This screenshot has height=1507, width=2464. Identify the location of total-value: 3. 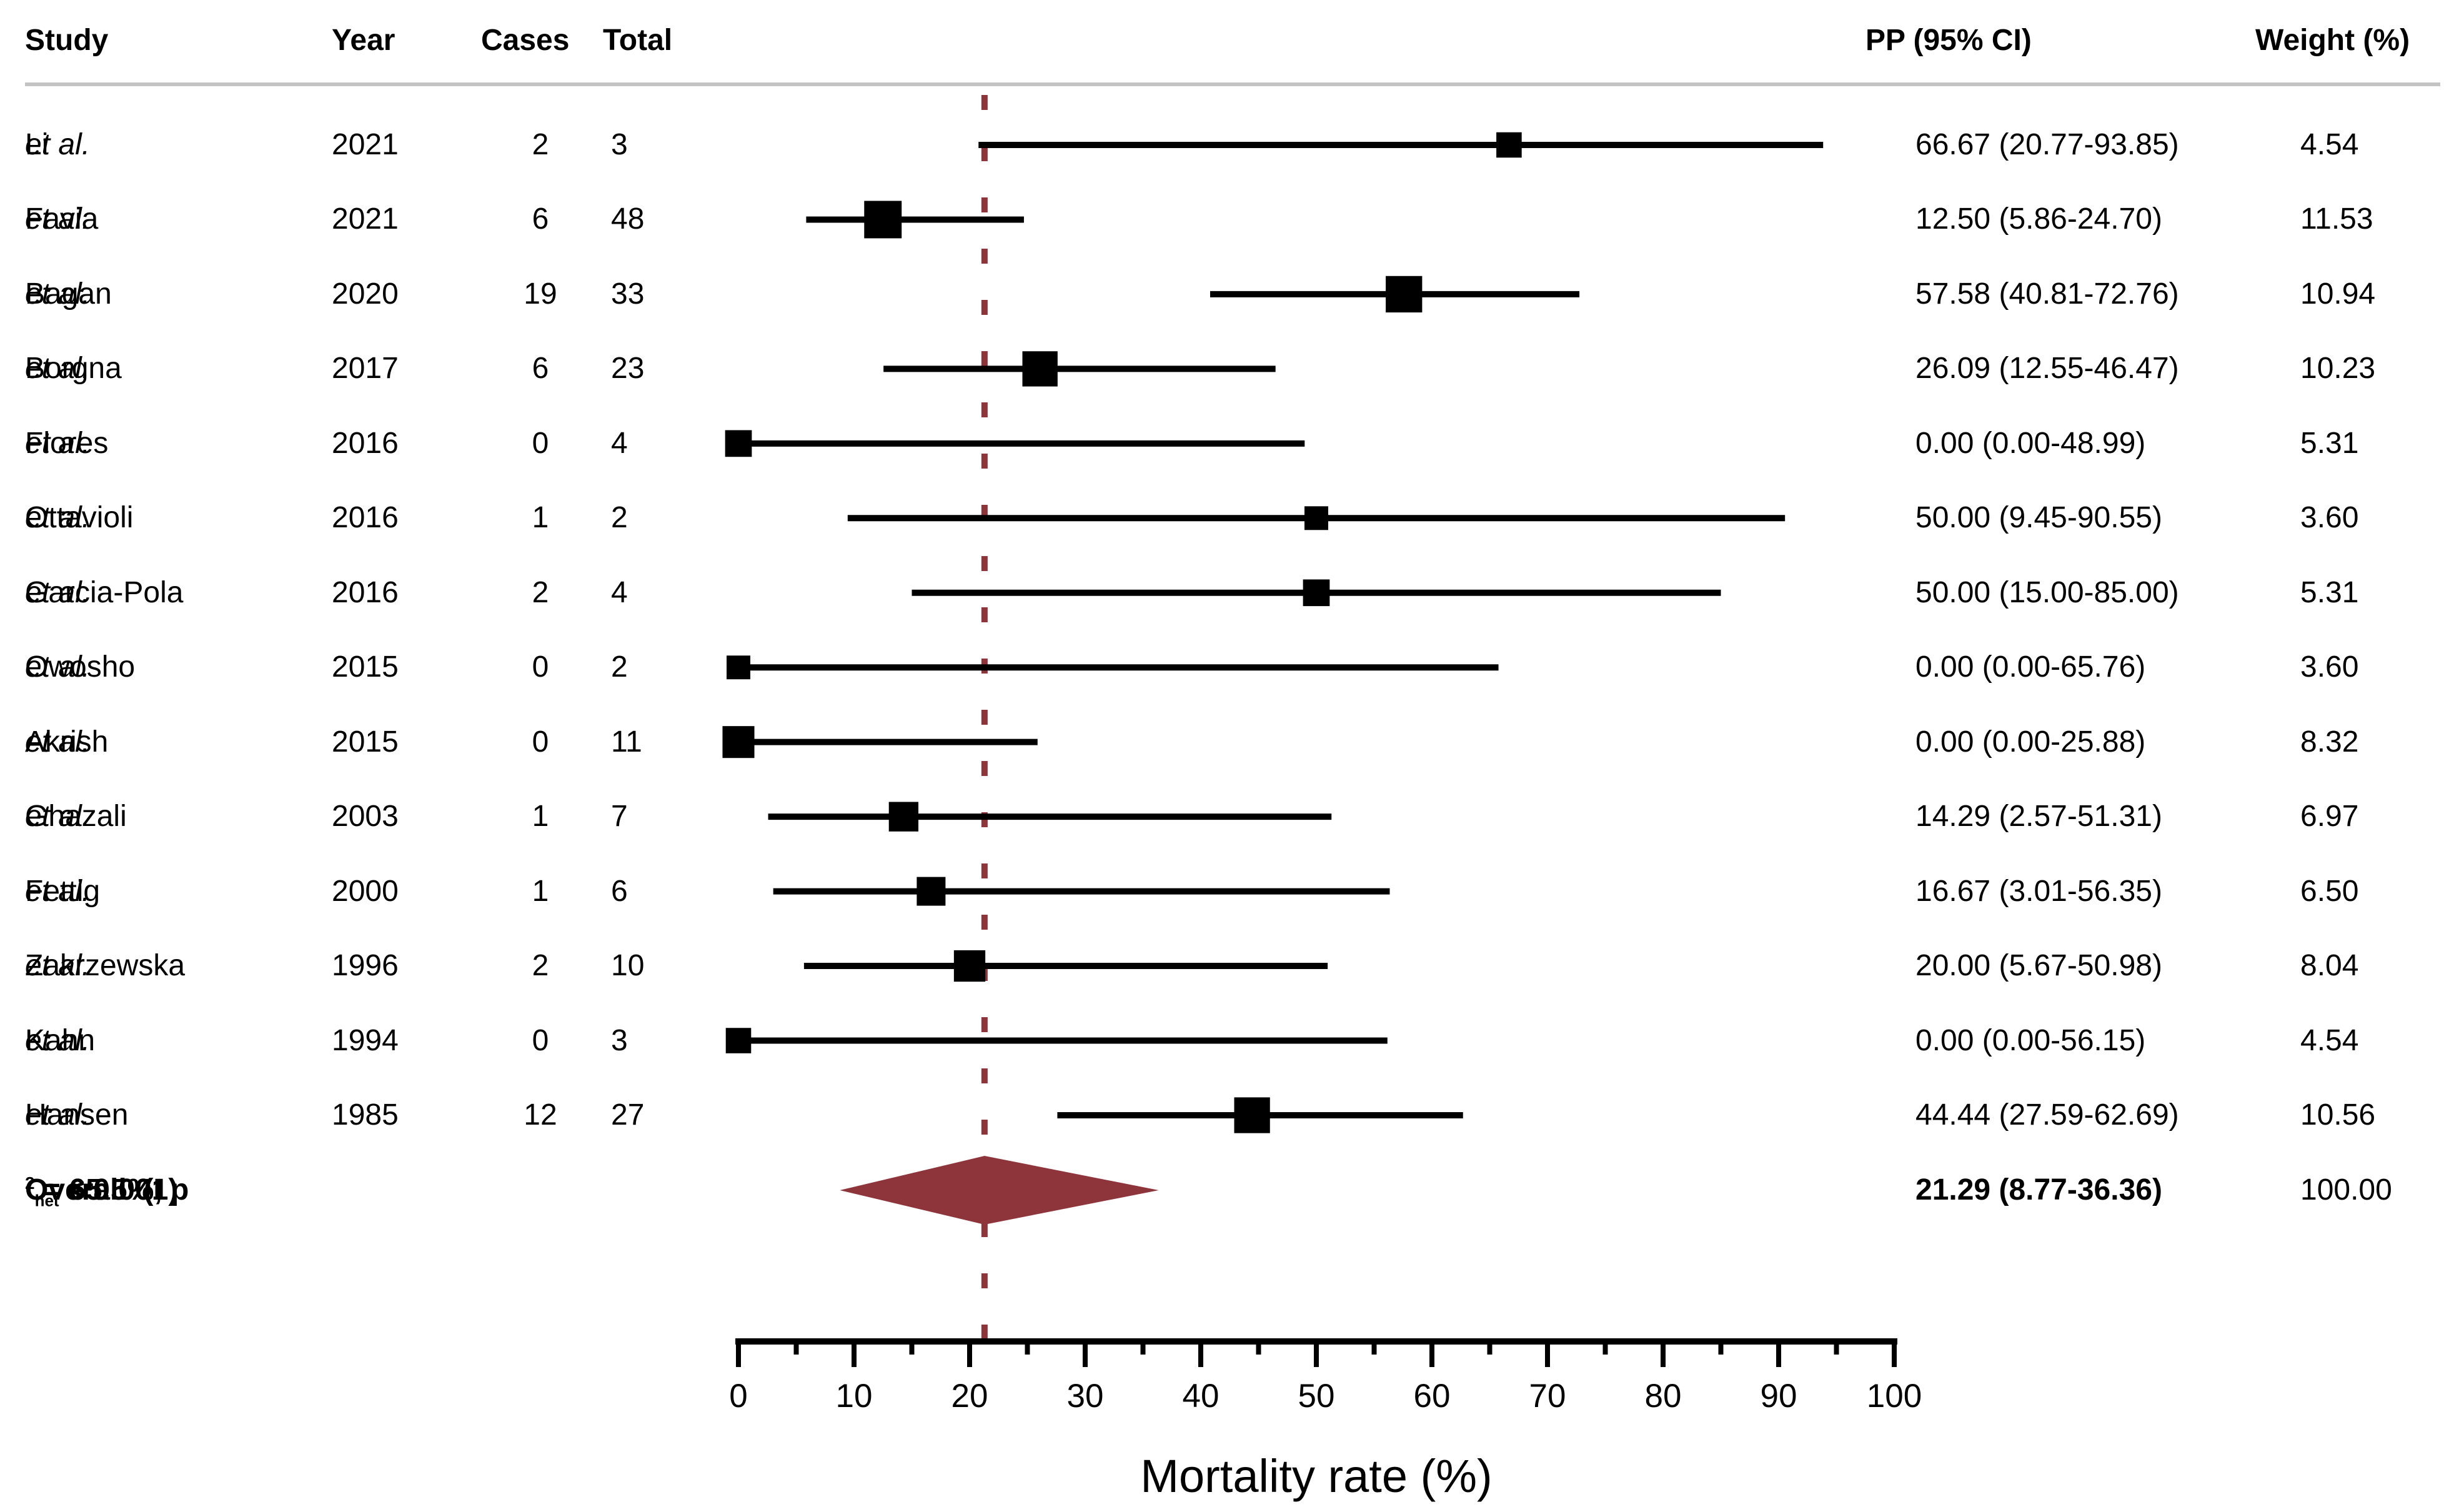
(620, 1040).